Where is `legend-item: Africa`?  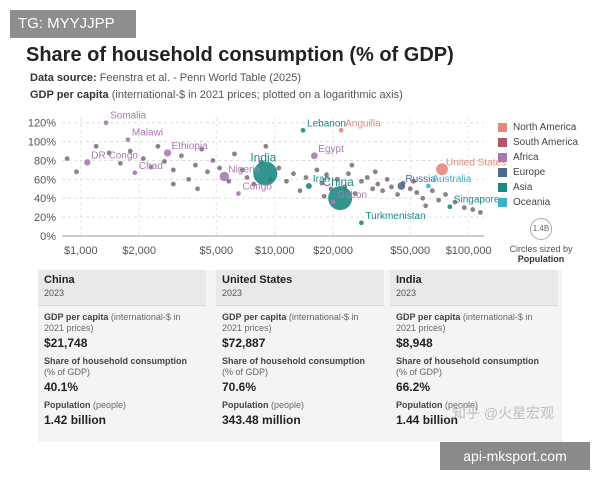
legend-item: Africa is located at coordinates (538, 157).